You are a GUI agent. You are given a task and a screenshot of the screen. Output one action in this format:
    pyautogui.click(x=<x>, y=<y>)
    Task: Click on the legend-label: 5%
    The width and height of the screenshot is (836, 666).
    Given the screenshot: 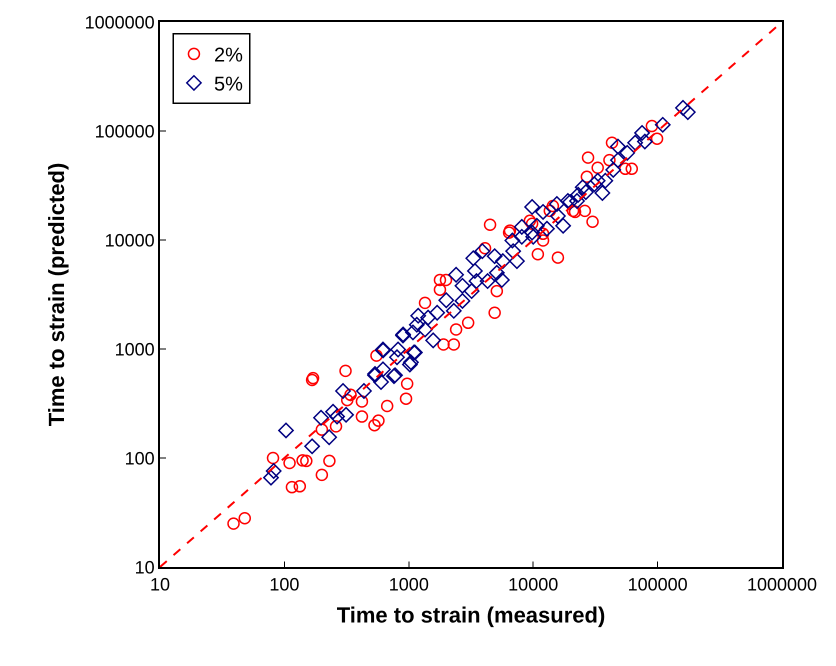 What is the action you would take?
    pyautogui.click(x=229, y=85)
    